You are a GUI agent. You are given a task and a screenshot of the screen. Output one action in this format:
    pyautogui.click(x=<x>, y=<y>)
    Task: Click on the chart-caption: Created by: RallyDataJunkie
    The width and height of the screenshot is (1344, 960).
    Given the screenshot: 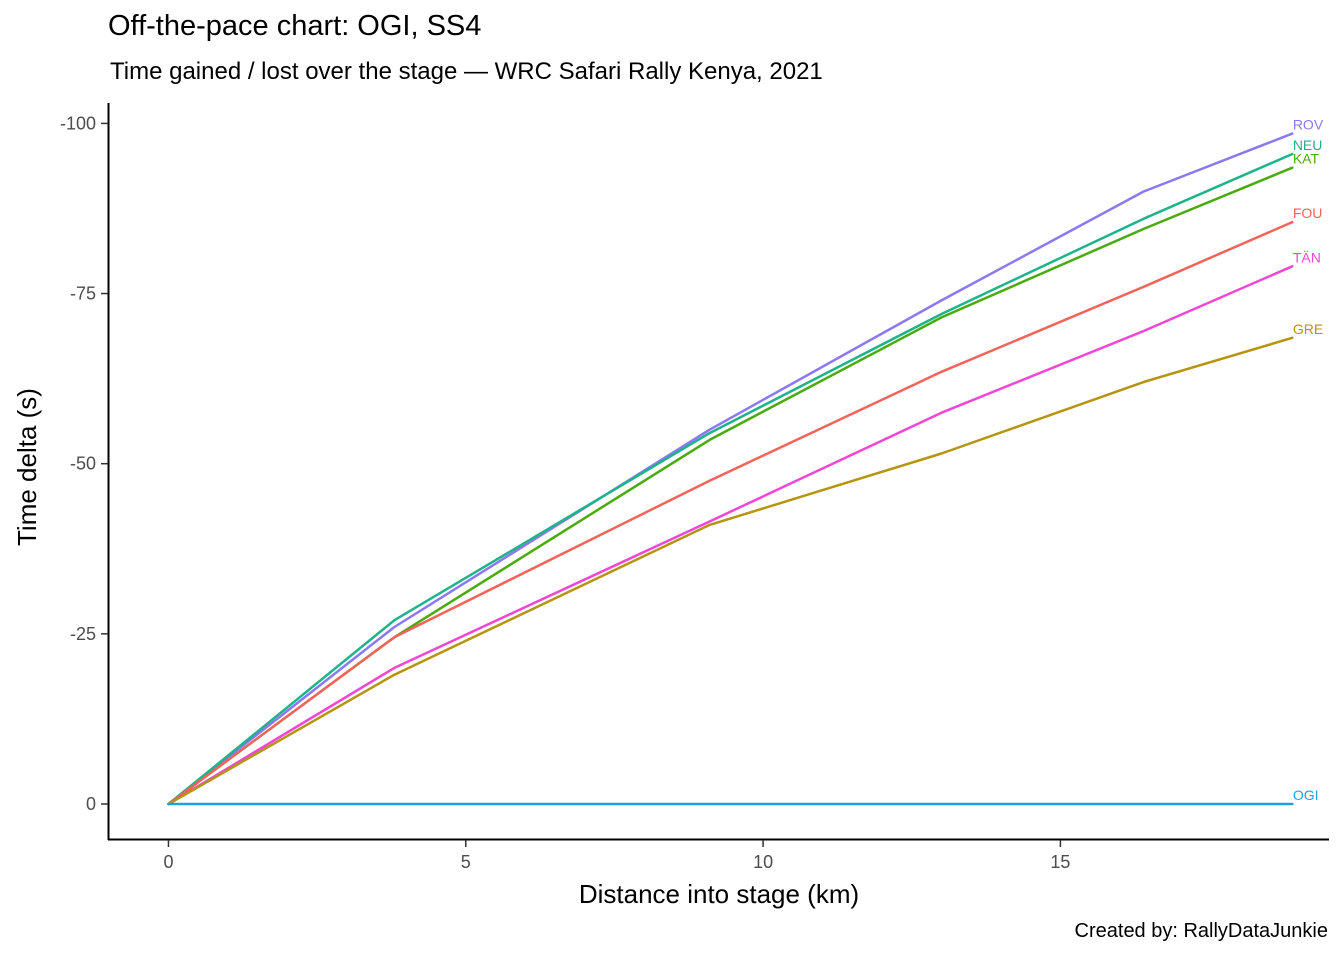 What is the action you would take?
    pyautogui.click(x=1201, y=931)
    